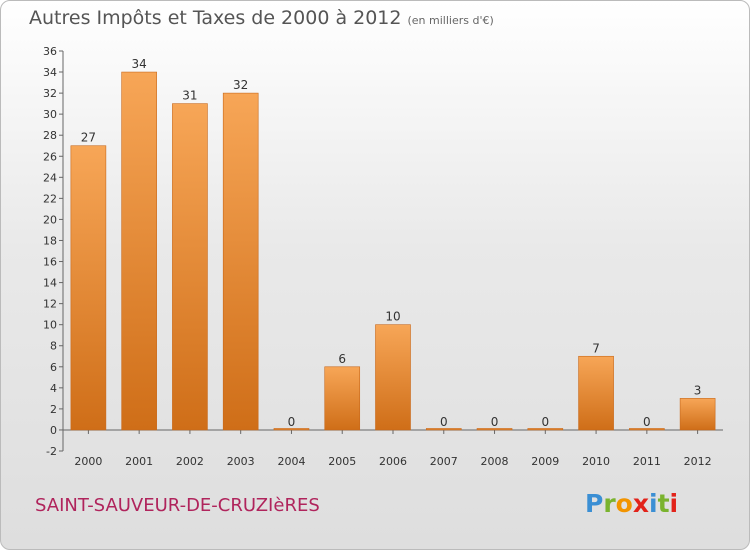 The height and width of the screenshot is (550, 750). Describe the element at coordinates (53, 388) in the screenshot. I see `y-tick-label: 4` at that location.